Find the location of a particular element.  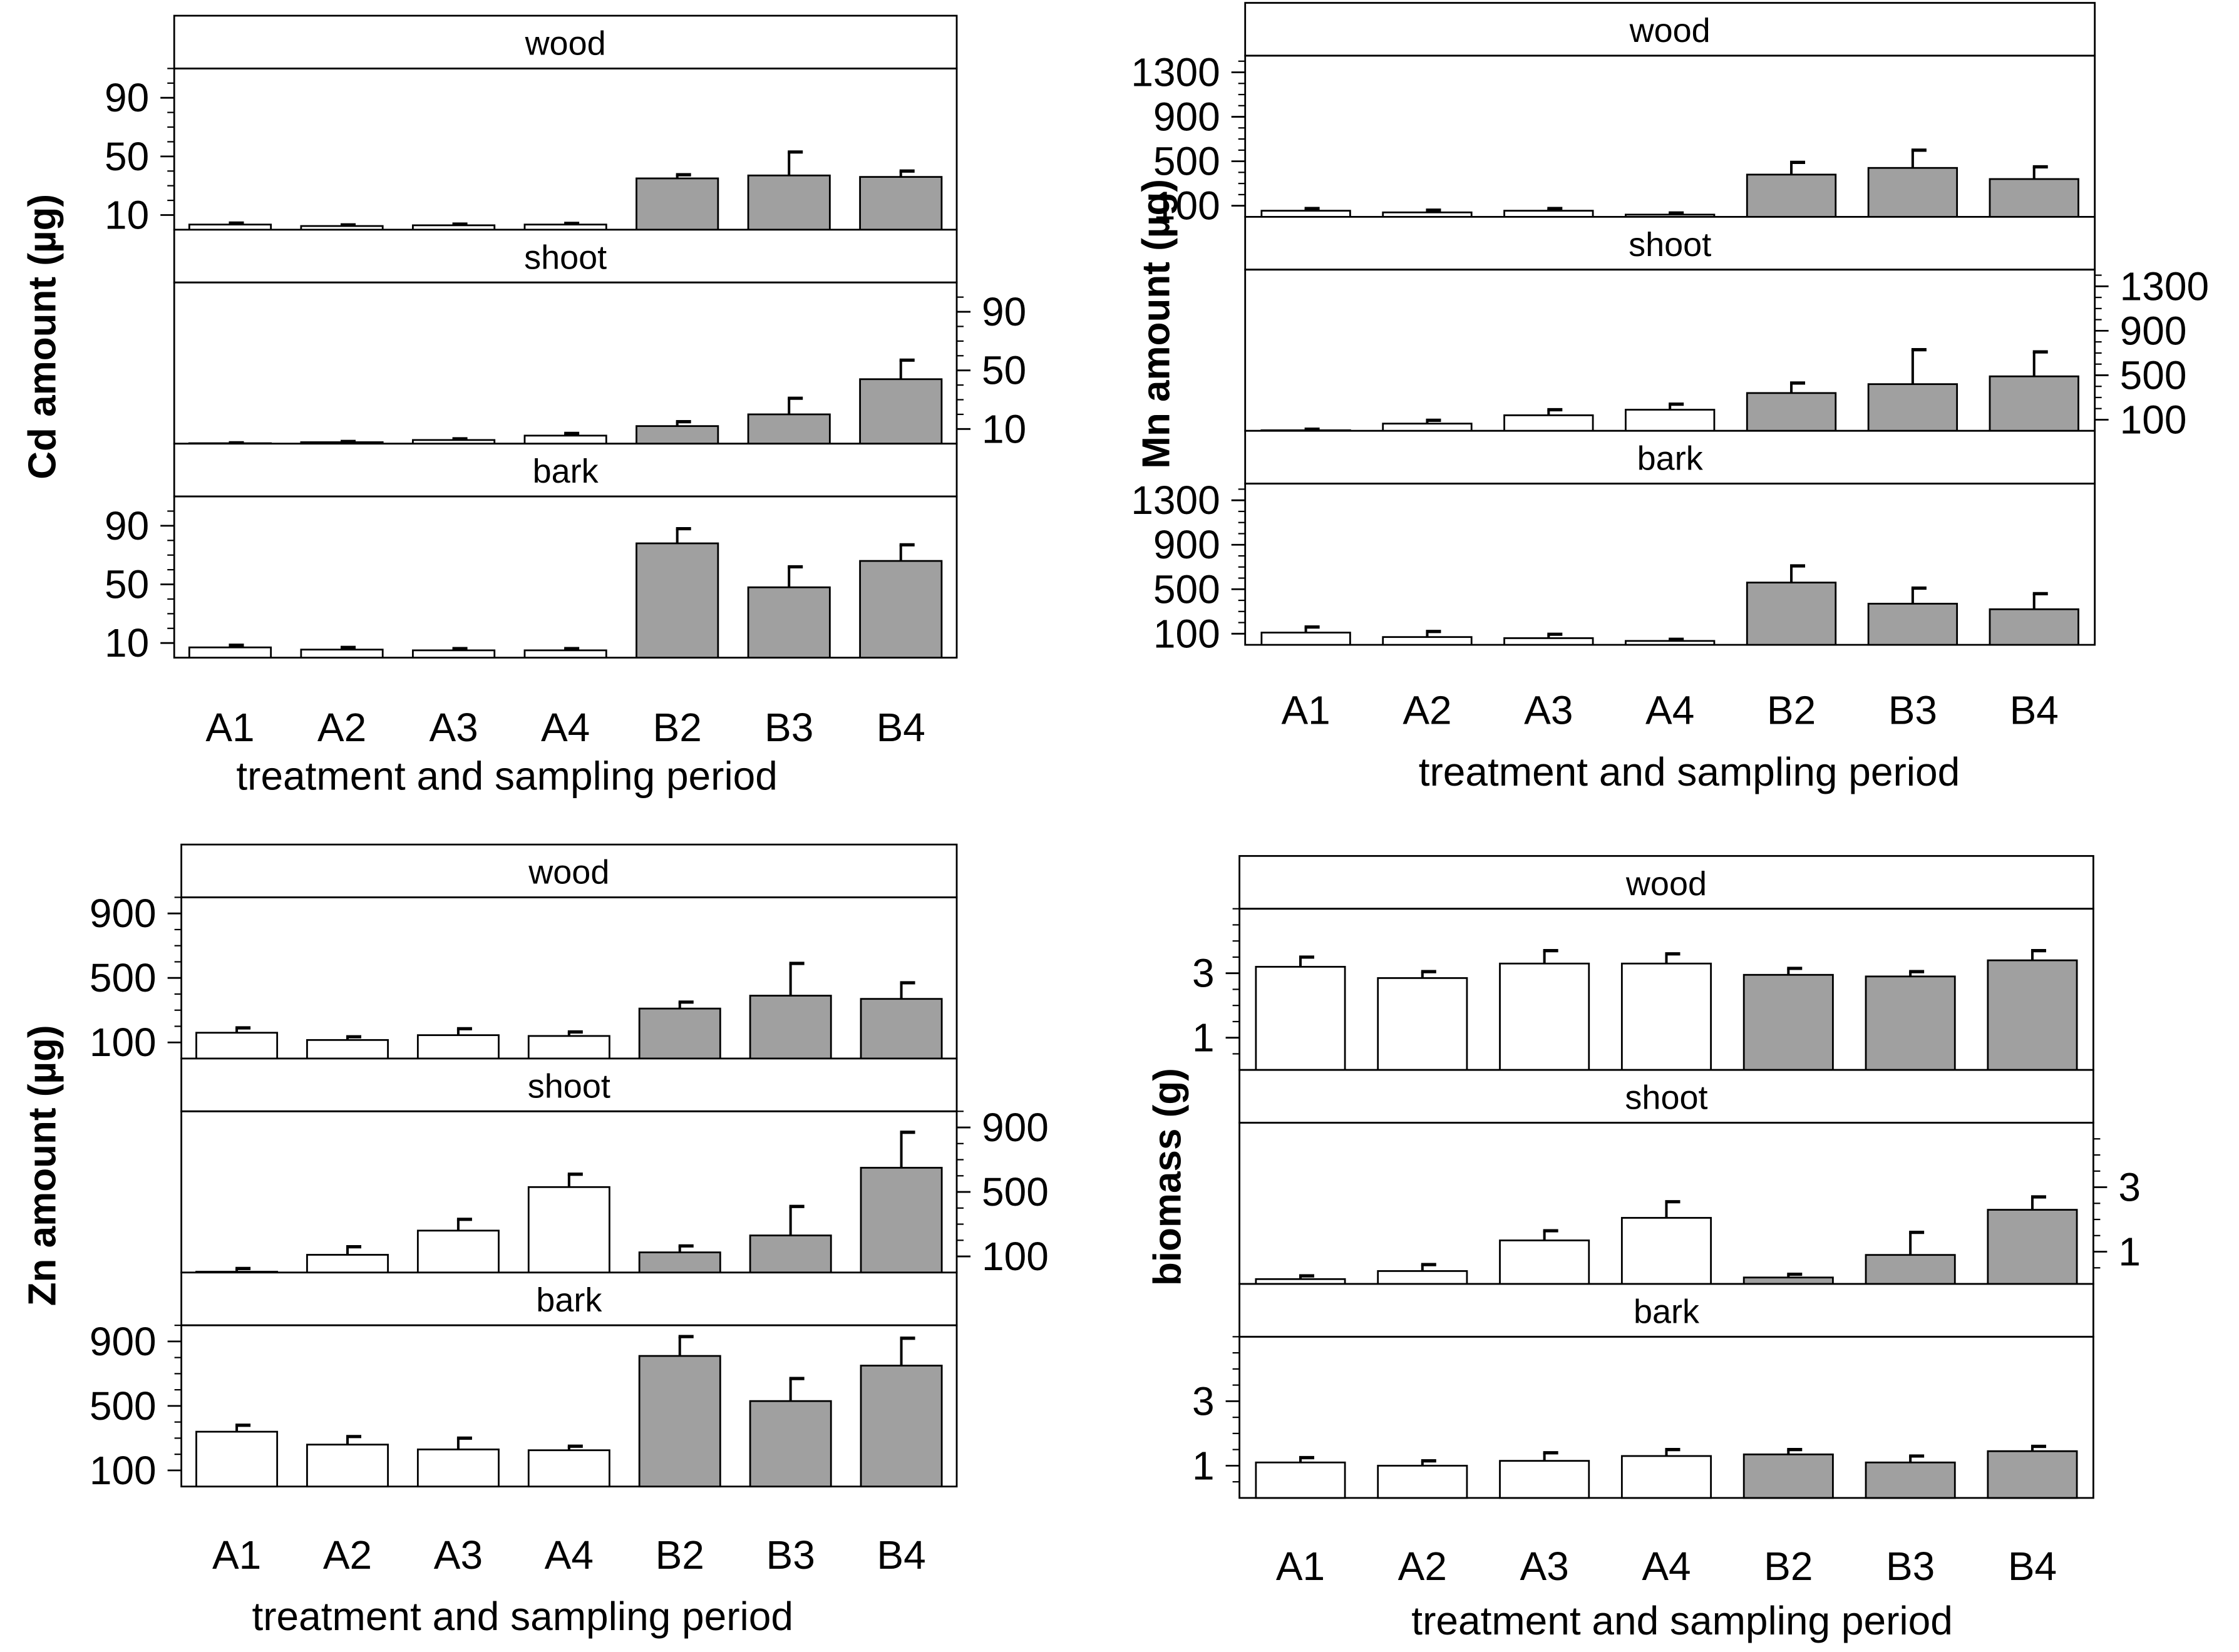

tick-label: 90 is located at coordinates (127, 97).